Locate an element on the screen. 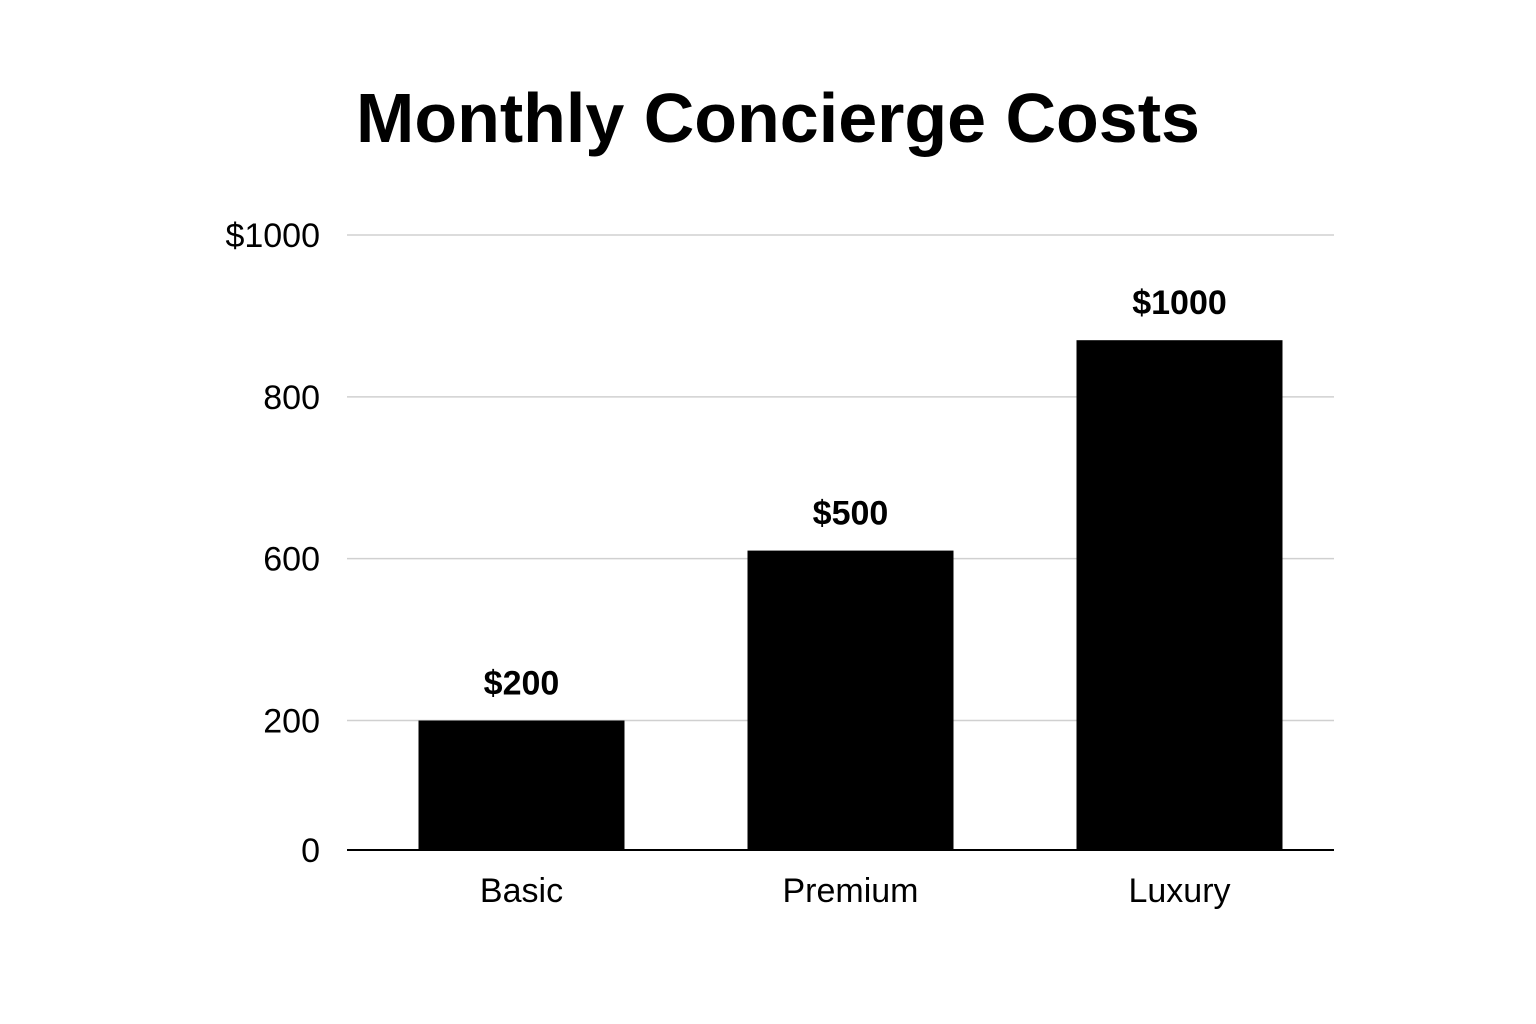 This screenshot has height=1024, width=1536. y-tick-label: 200 is located at coordinates (291, 722).